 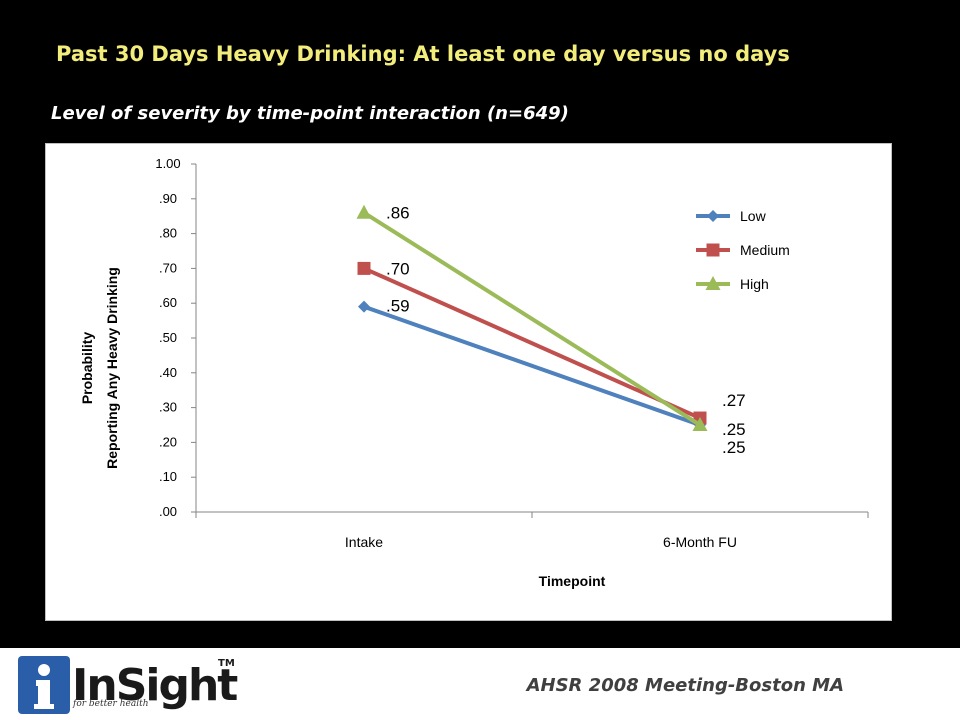 I want to click on legend-entry: Medium, so click(x=743, y=250).